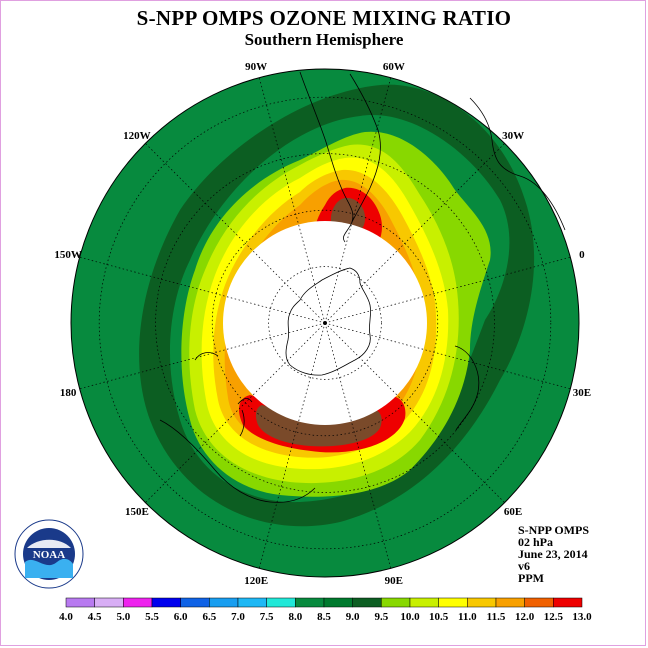 The width and height of the screenshot is (648, 648). Describe the element at coordinates (439, 617) in the screenshot. I see `colorbar-tick-label: 10.5` at that location.